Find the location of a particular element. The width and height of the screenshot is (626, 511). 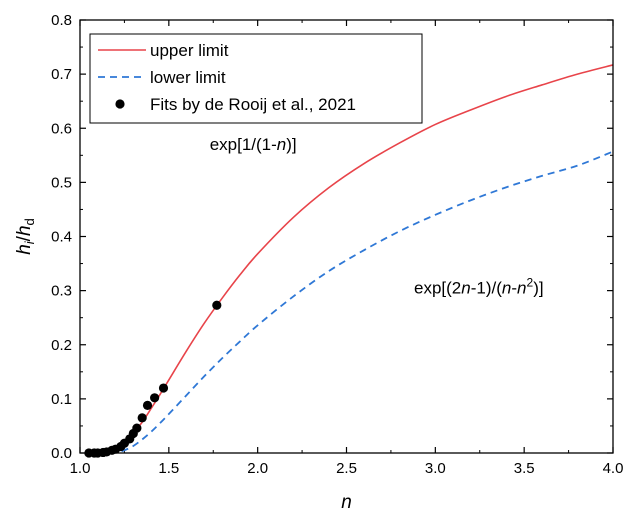

y-tick-label: 0.8 is located at coordinates (61, 20).